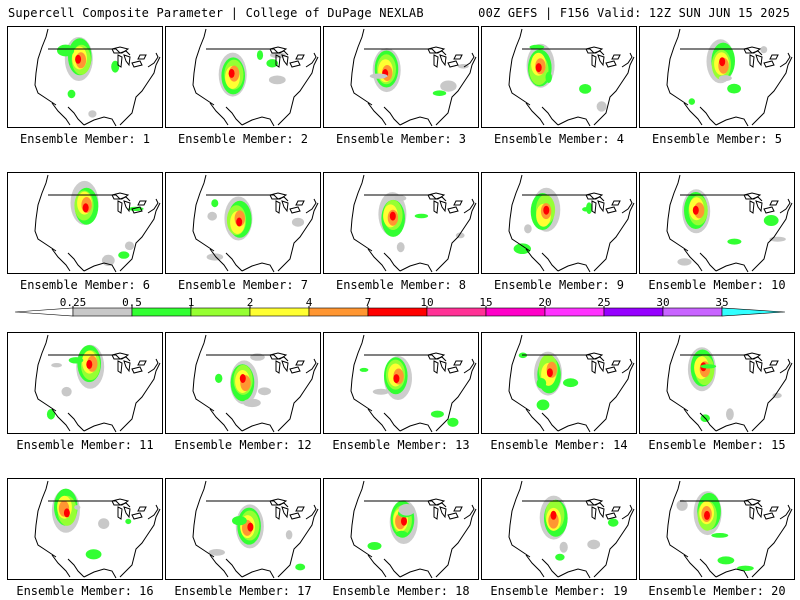 This screenshot has height=600, width=800. I want to click on ensemble-member-panel: Ensemble Member: 19, so click(559, 538).